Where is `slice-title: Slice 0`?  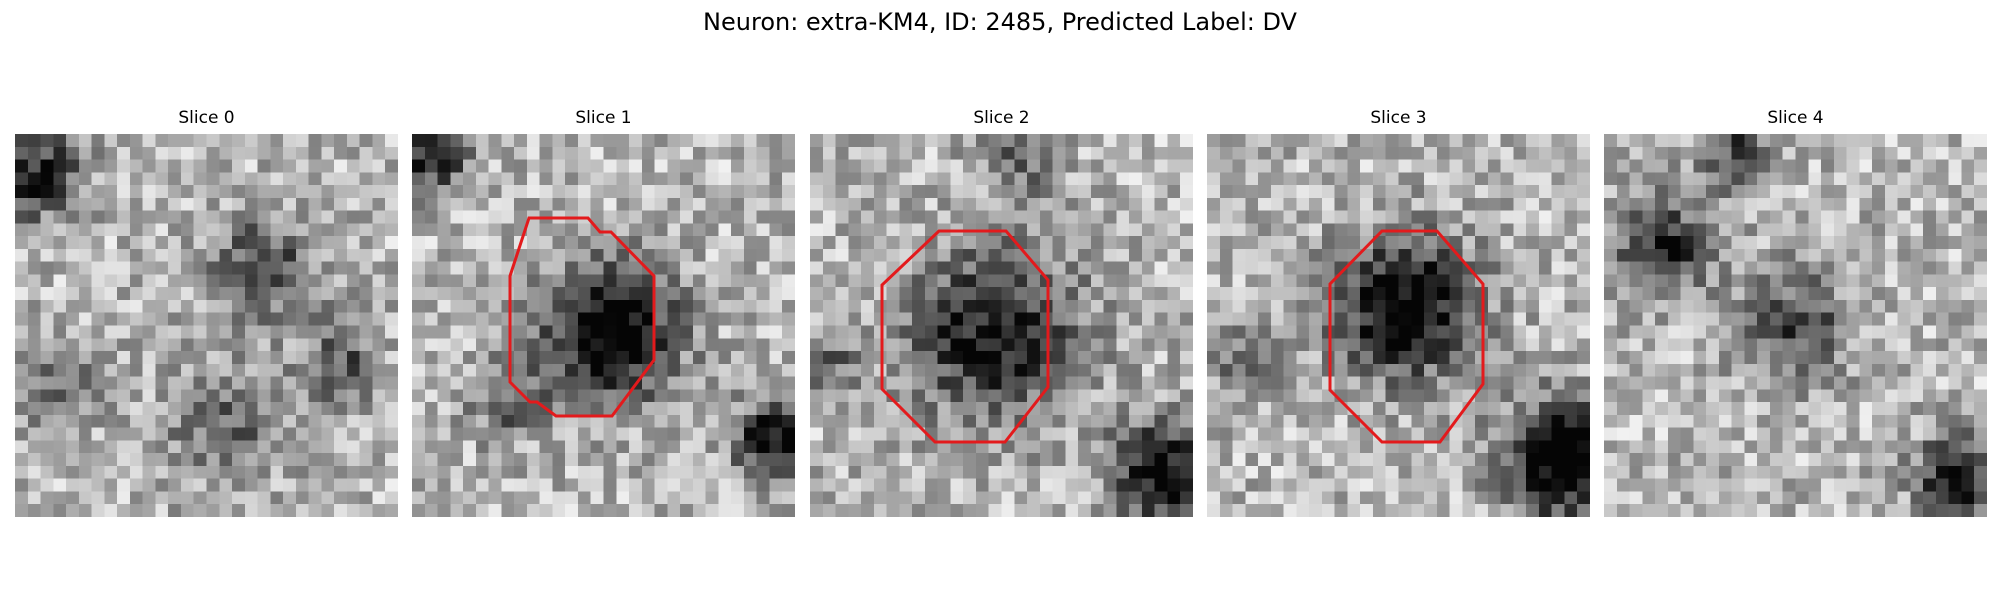 slice-title: Slice 0 is located at coordinates (206, 118).